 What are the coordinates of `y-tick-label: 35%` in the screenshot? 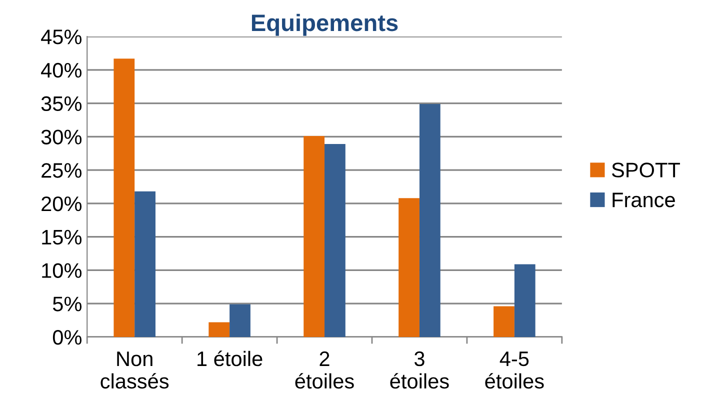 It's located at (61, 104).